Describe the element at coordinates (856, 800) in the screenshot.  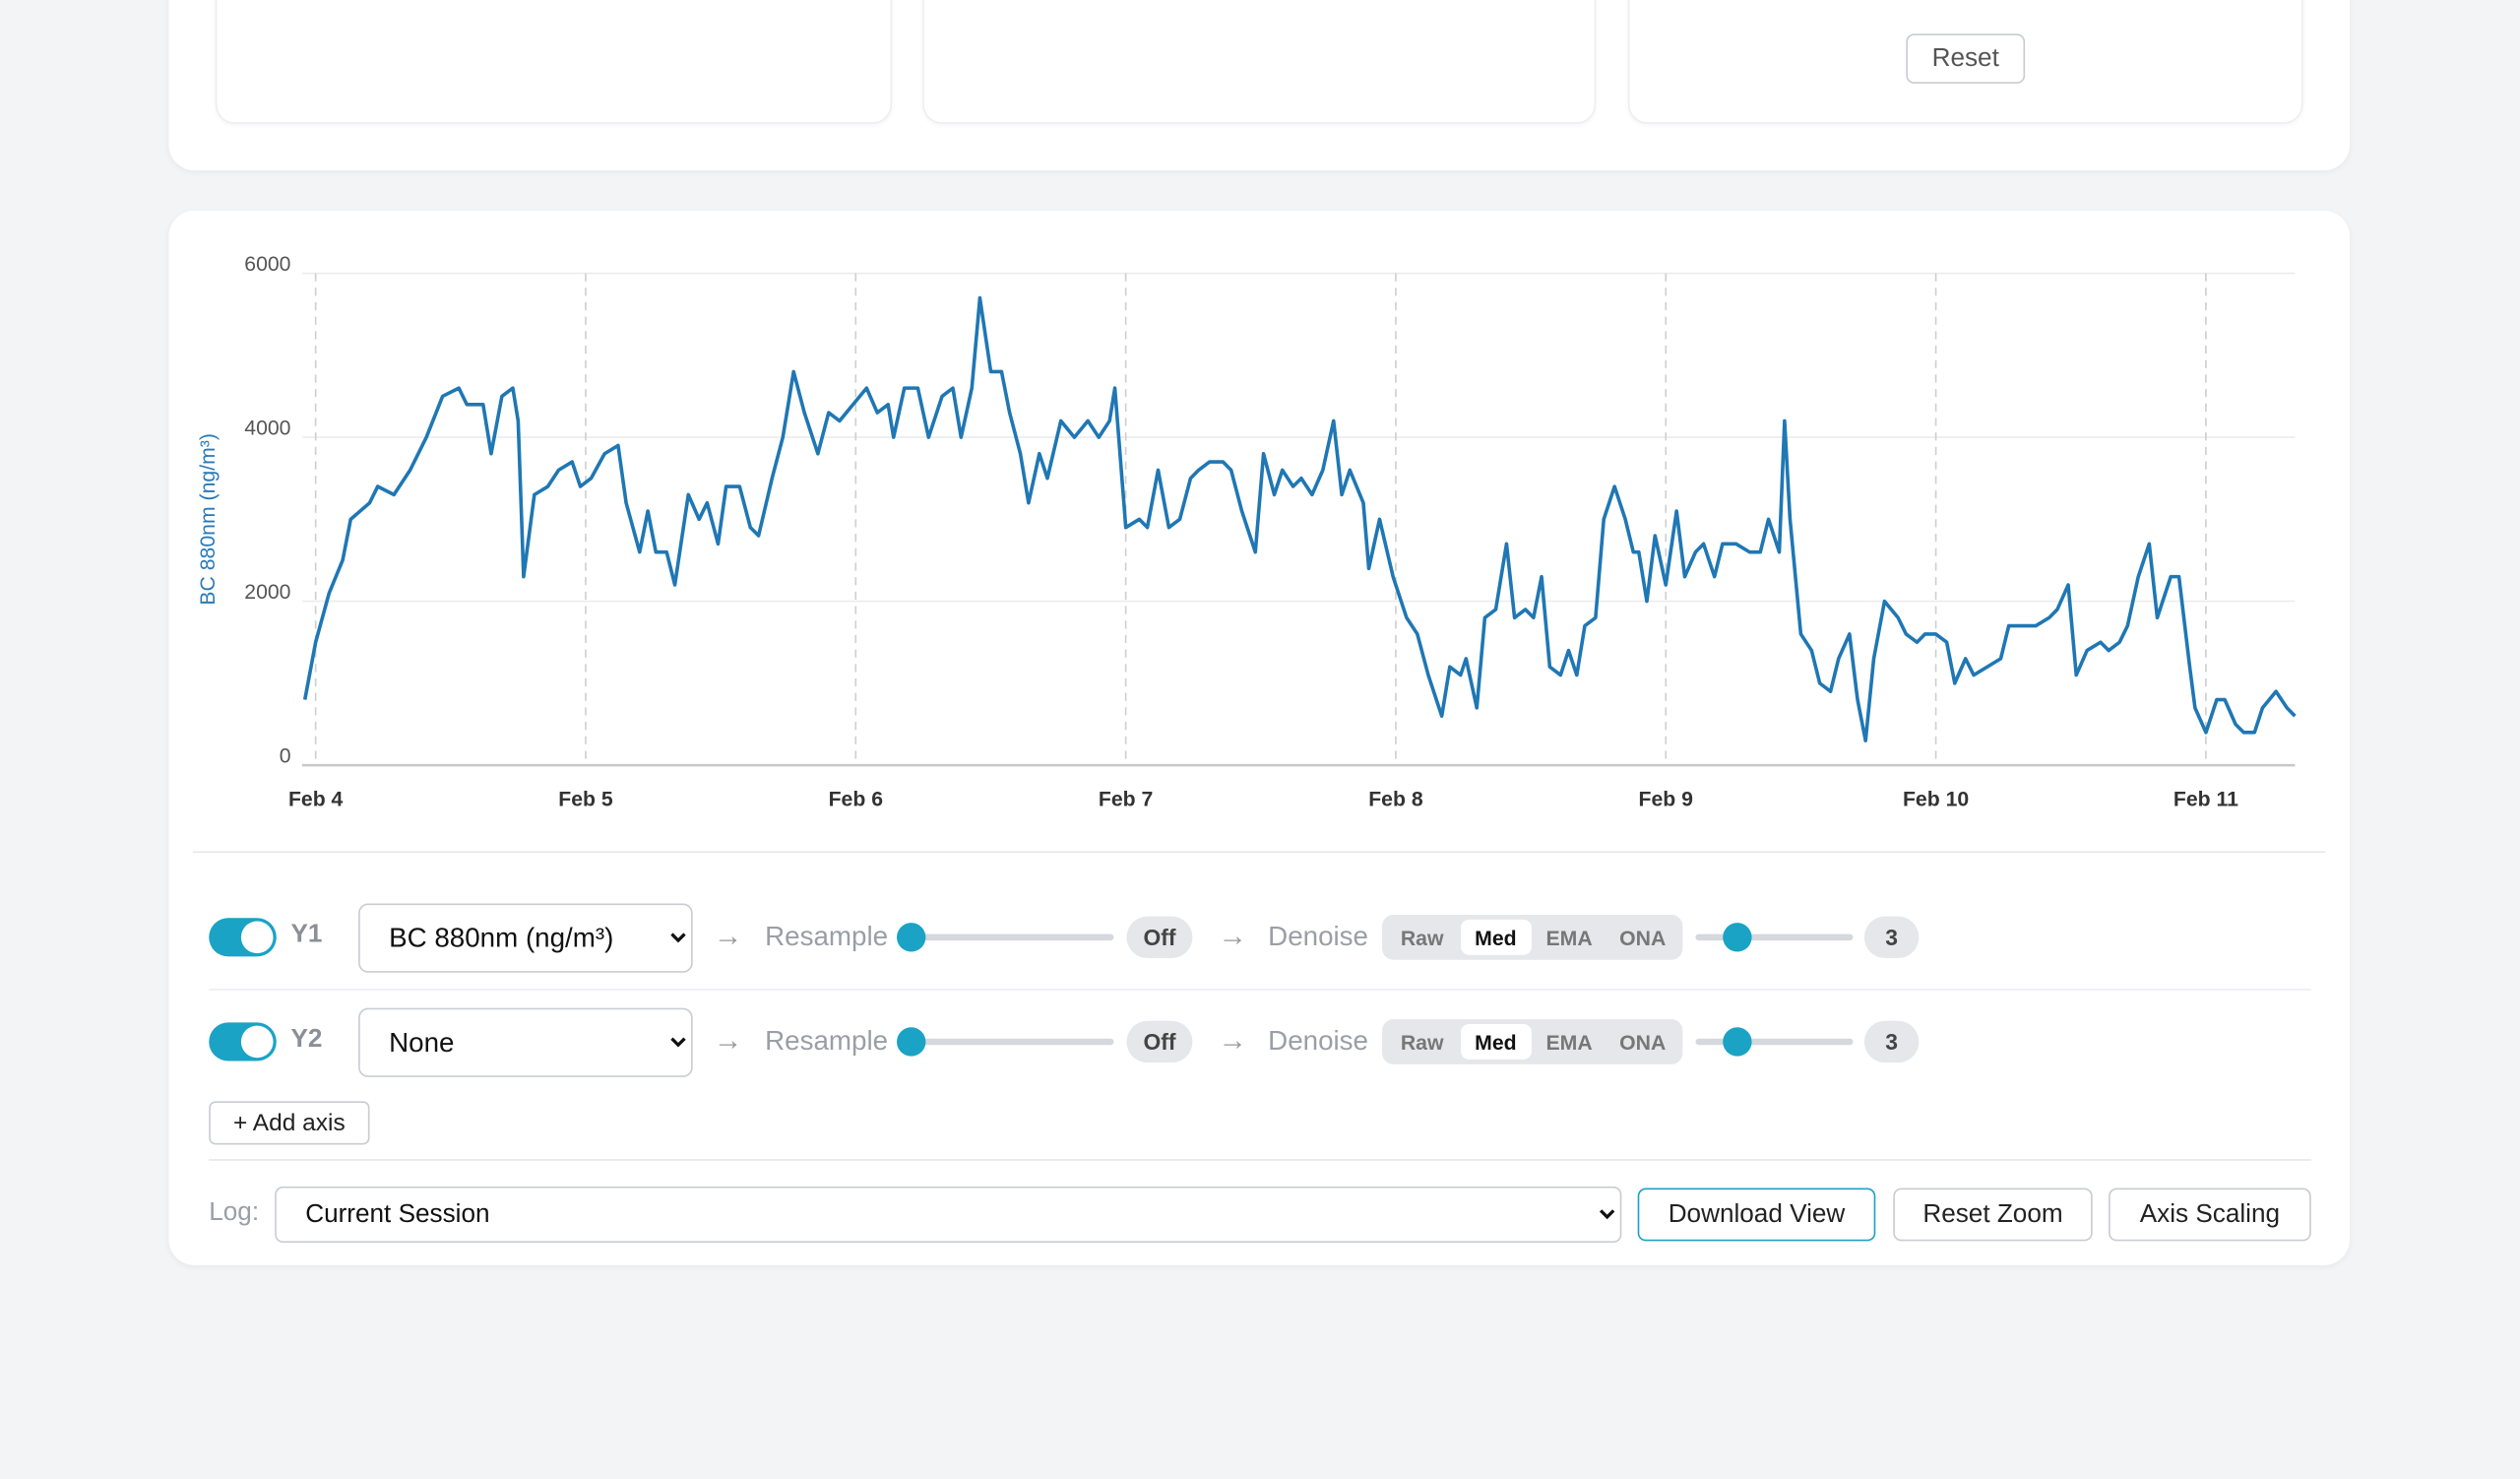
I see `x-tick-label: Feb 6` at that location.